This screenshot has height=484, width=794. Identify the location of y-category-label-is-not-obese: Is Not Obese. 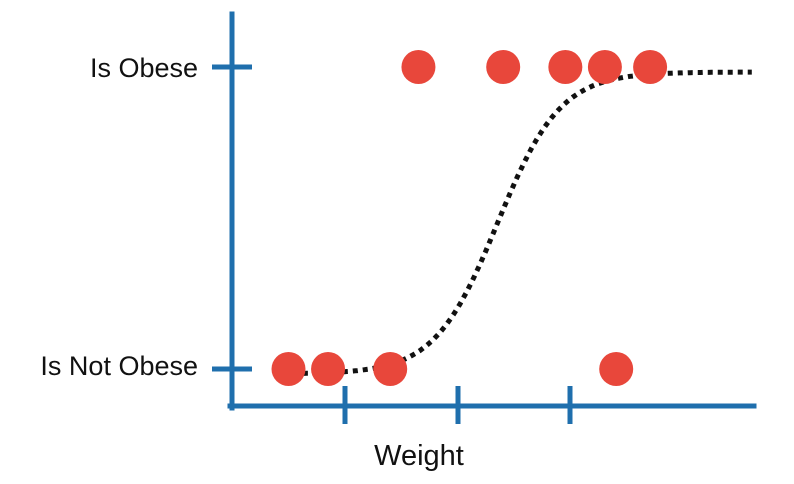
(119, 366).